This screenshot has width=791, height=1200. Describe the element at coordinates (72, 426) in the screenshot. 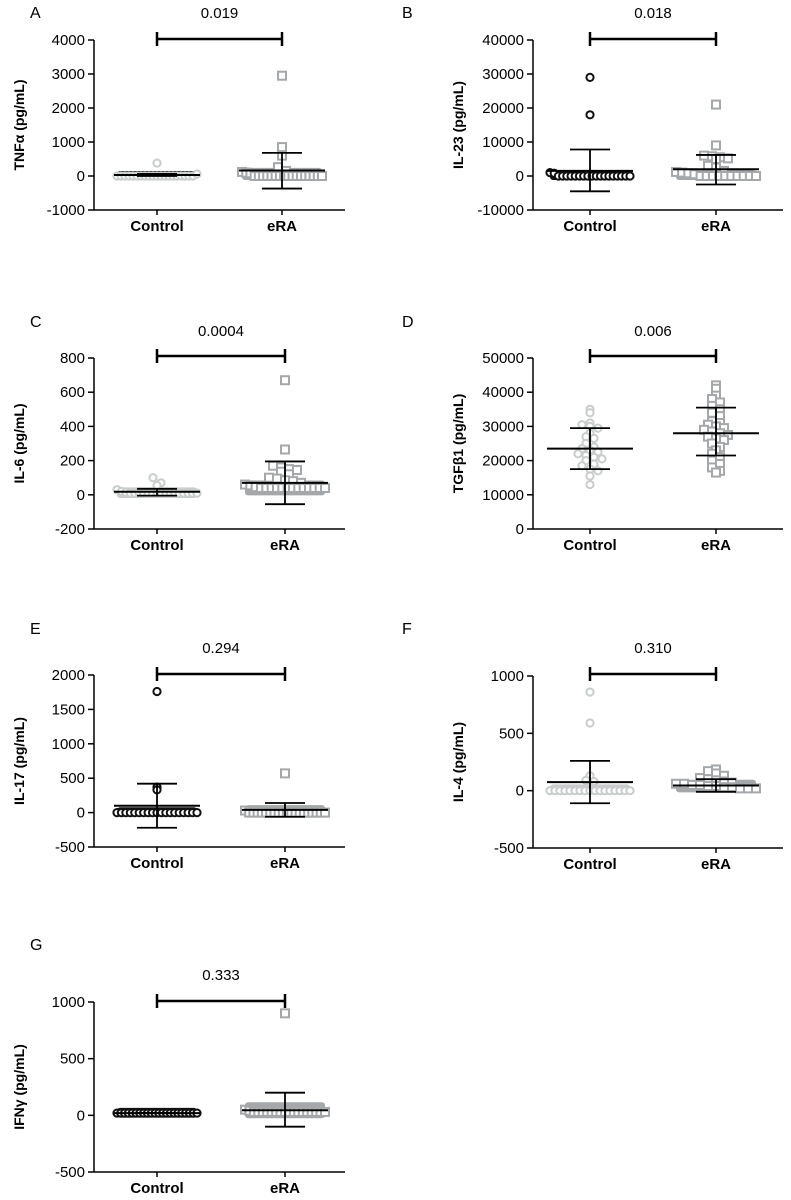

I see `y-tick-label: 400` at that location.